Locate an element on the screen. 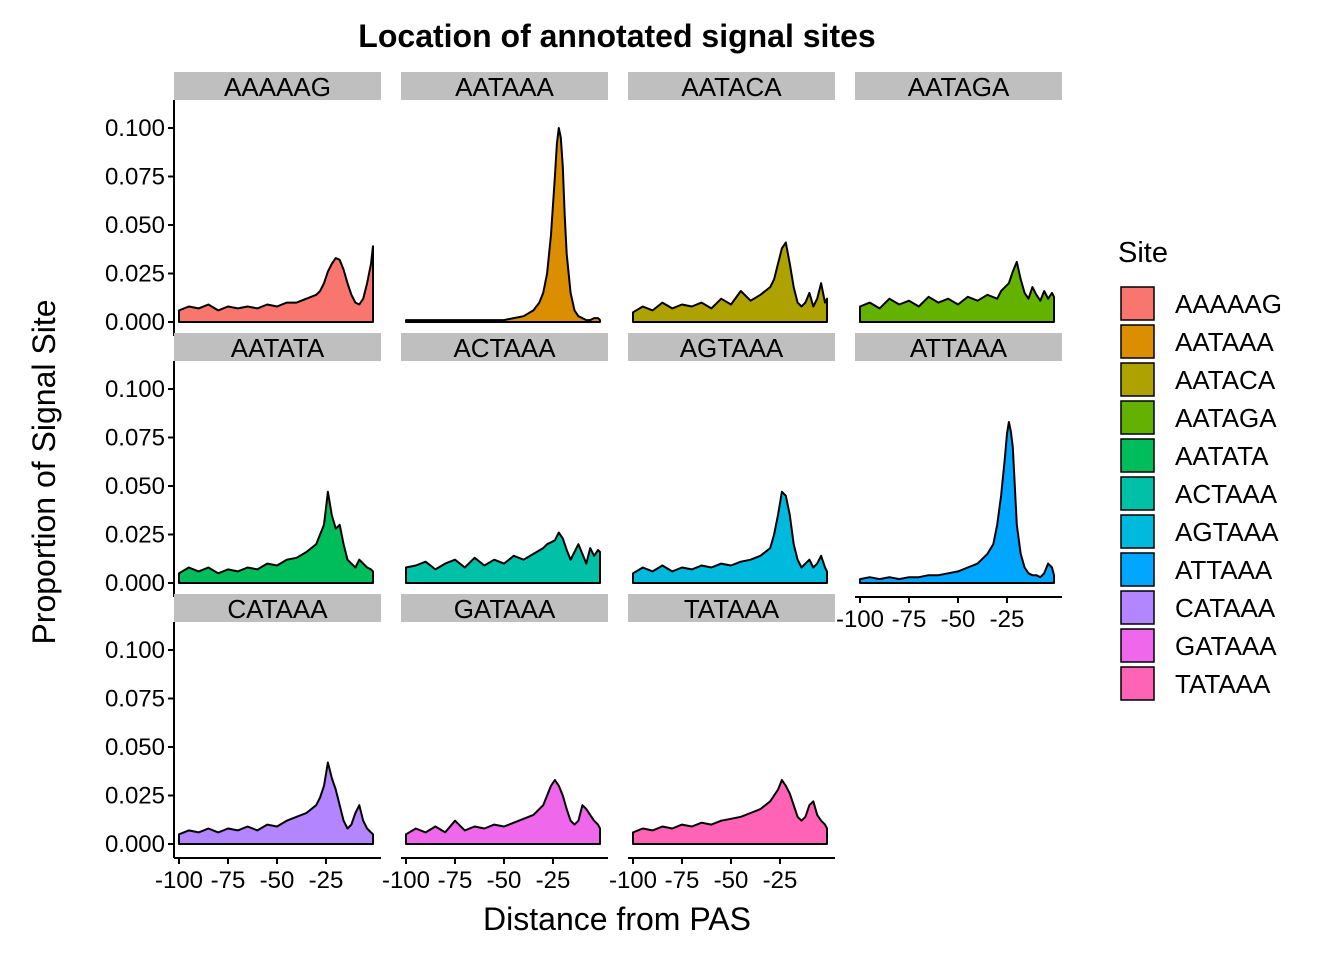  facet-panel-attaaa: ATTAAA -100 -75 -50 -25 is located at coordinates (949, 483).